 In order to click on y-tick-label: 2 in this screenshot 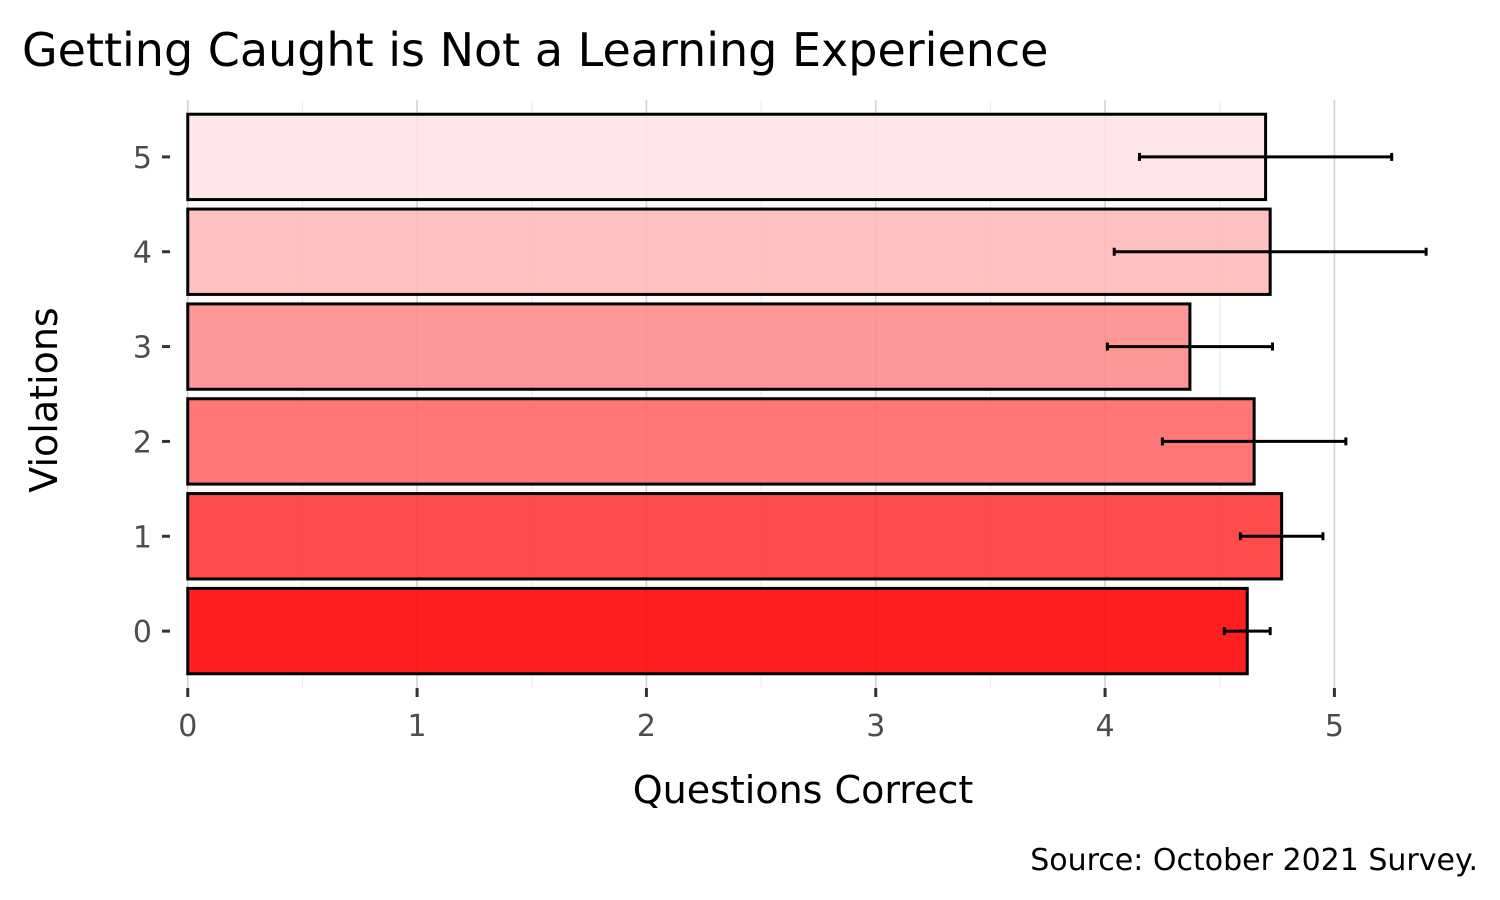, I will do `click(142, 442)`.